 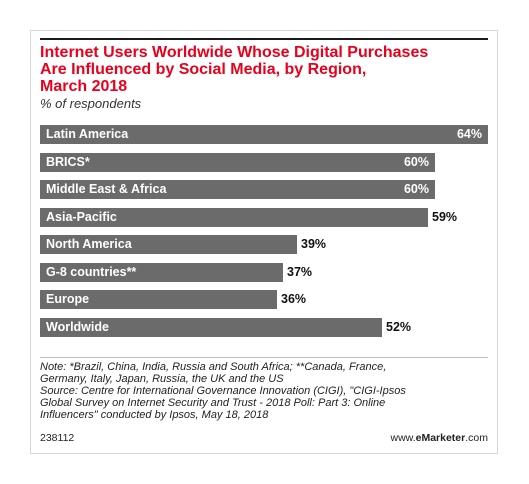 I want to click on brand-link: www.eMarketer.com, so click(x=439, y=438).